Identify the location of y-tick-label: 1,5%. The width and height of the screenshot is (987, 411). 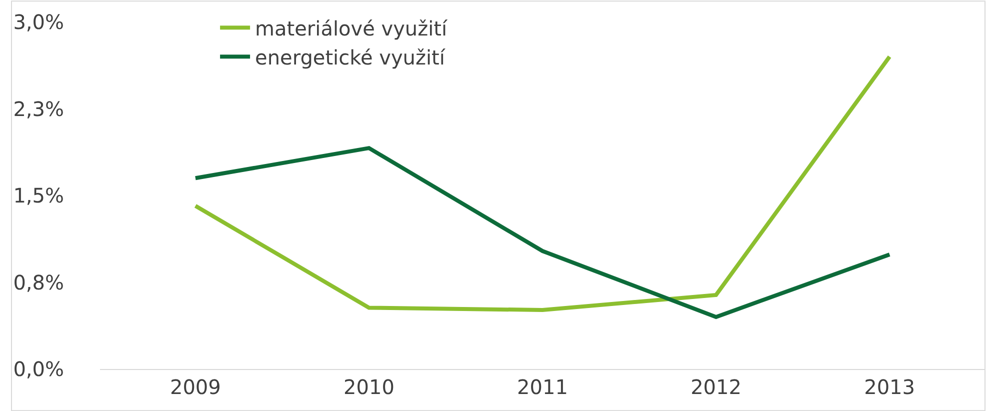
(38, 196).